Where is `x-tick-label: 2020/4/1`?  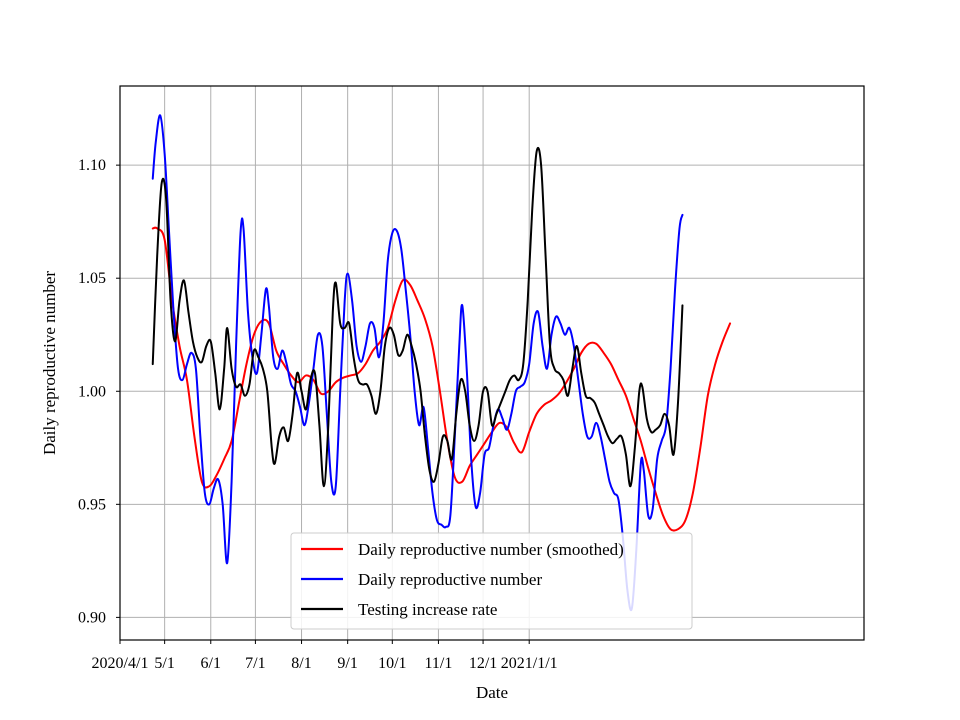
x-tick-label: 2020/4/1 is located at coordinates (120, 663).